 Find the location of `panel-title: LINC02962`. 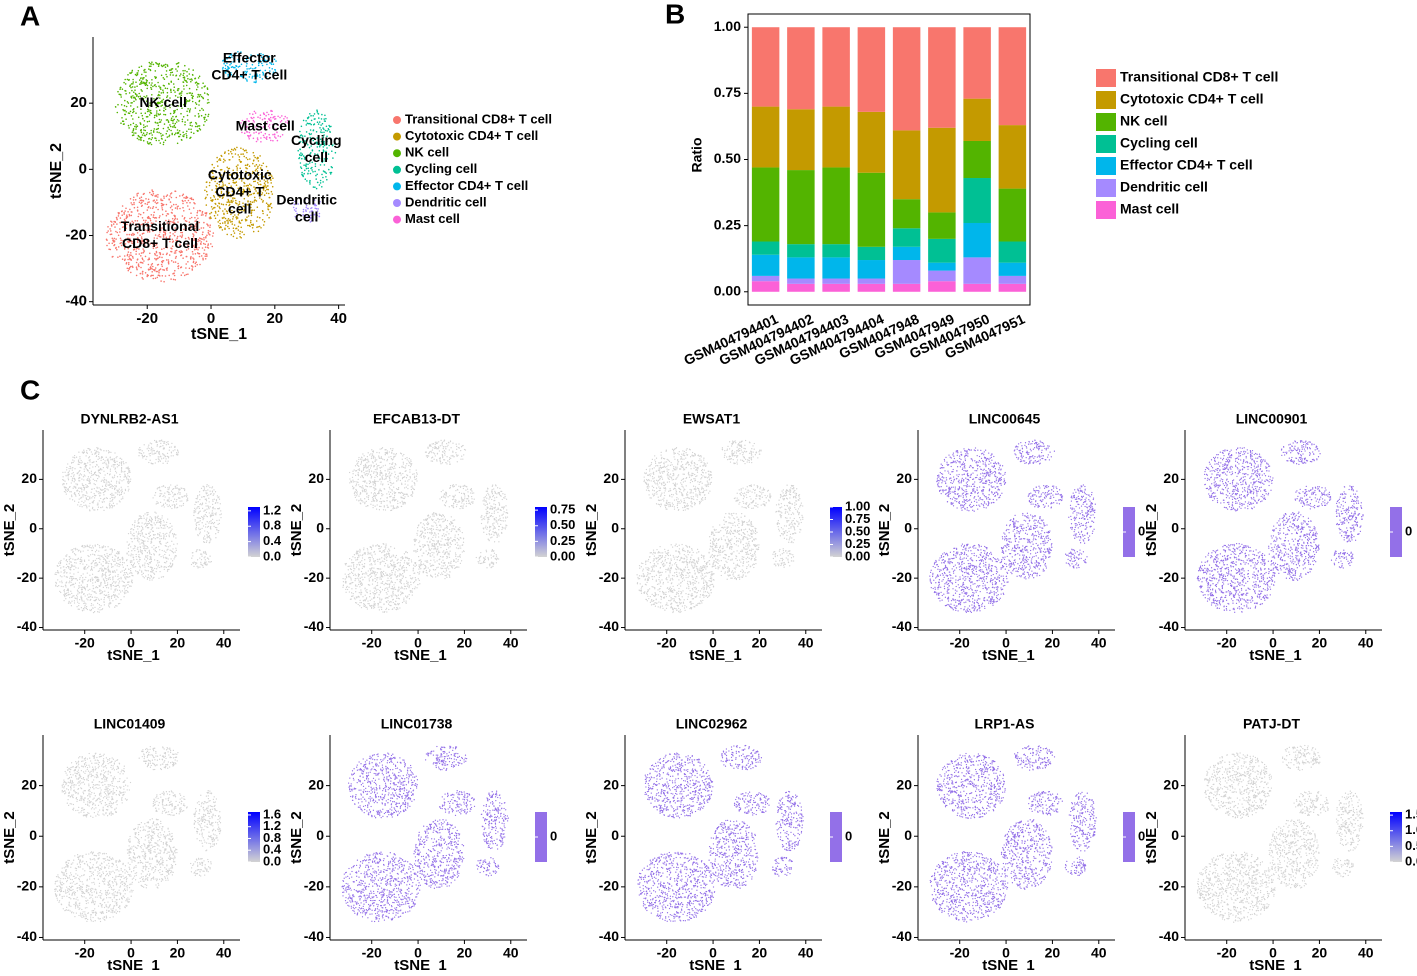

panel-title: LINC02962 is located at coordinates (712, 724).